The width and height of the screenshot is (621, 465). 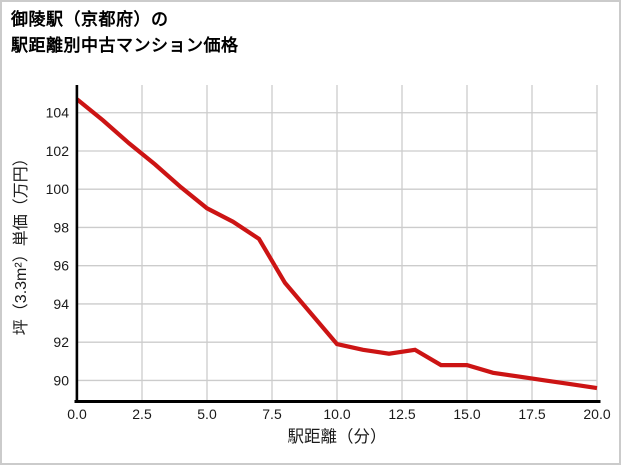 What do you see at coordinates (21, 242) in the screenshot?
I see `y-axis-label: 坪（3.3m²）単価（万円）` at bounding box center [21, 242].